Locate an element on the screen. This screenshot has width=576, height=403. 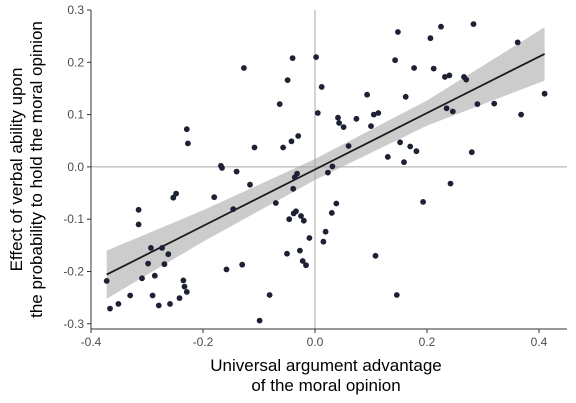
y-tick-label: -0.2 is located at coordinates (73, 271).